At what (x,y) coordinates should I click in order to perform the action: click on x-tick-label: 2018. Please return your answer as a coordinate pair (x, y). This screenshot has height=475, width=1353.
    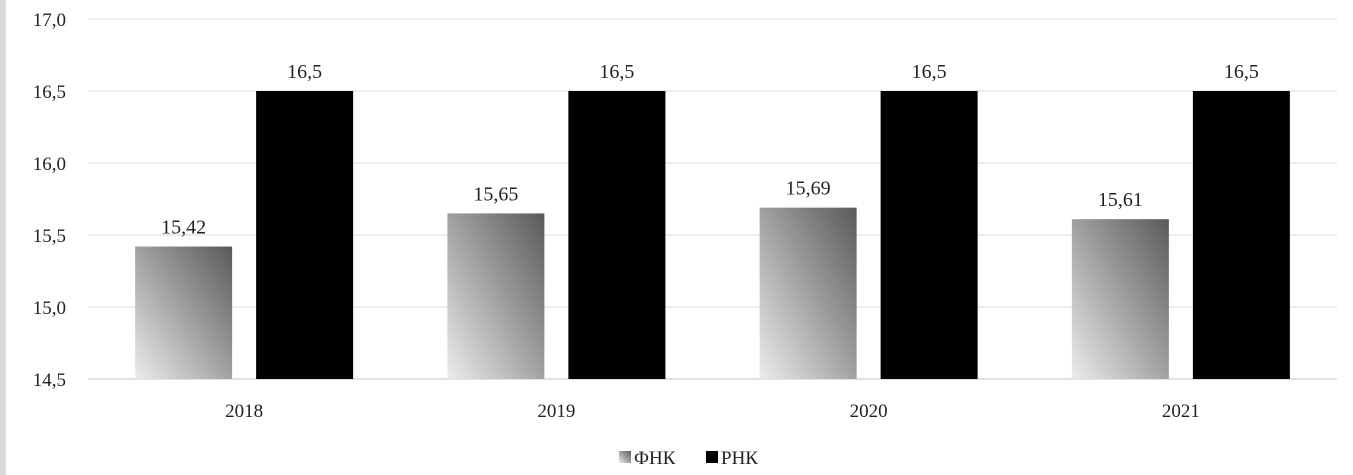
    Looking at the image, I should click on (244, 411).